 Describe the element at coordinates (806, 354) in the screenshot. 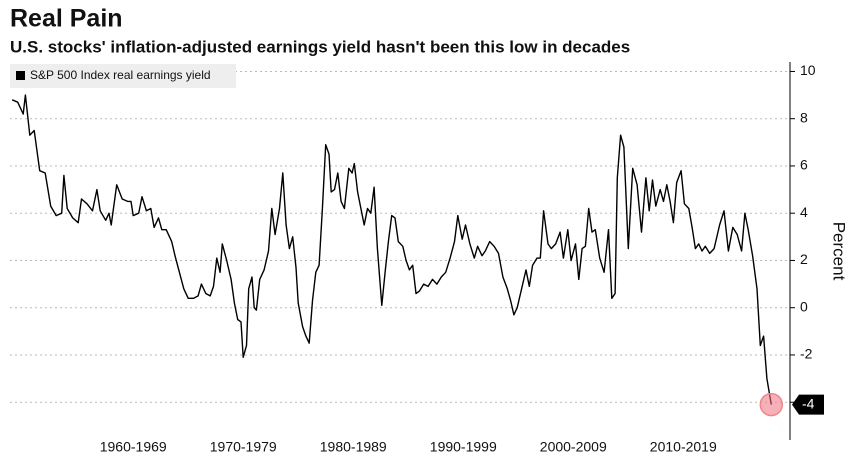

I see `y-tick-label: -2` at that location.